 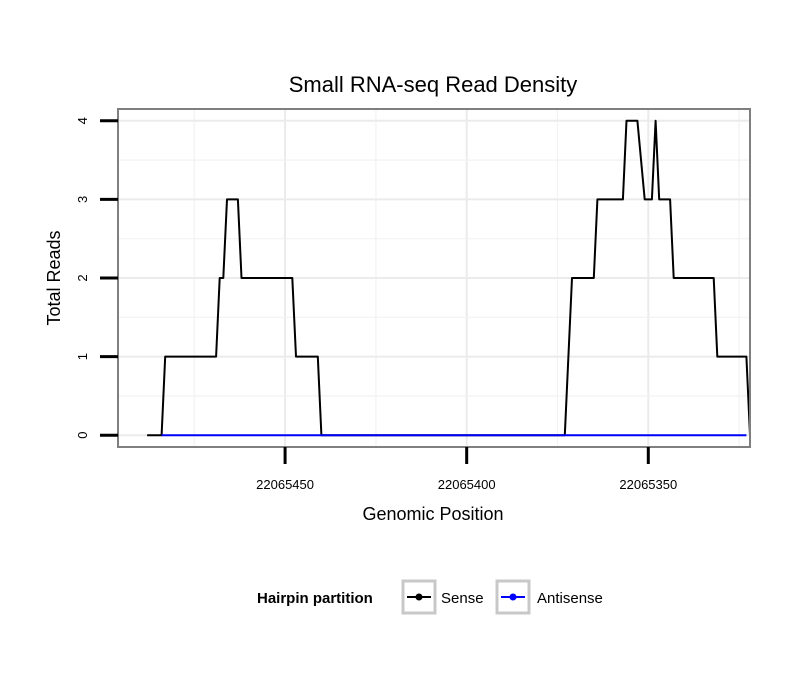 What do you see at coordinates (648, 484) in the screenshot?
I see `x-tick-label: 22065350` at bounding box center [648, 484].